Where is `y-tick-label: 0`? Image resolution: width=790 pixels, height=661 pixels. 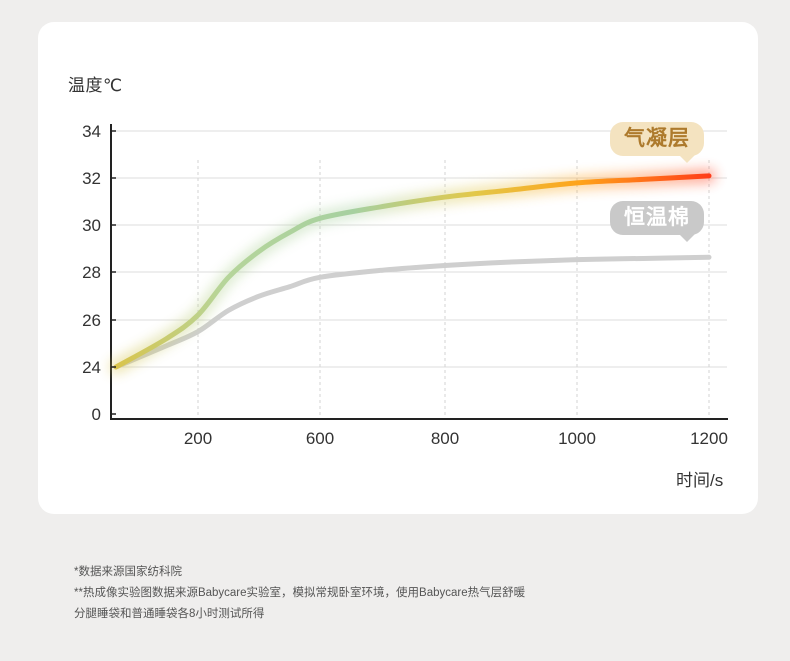
y-tick-label: 0 is located at coordinates (96, 414).